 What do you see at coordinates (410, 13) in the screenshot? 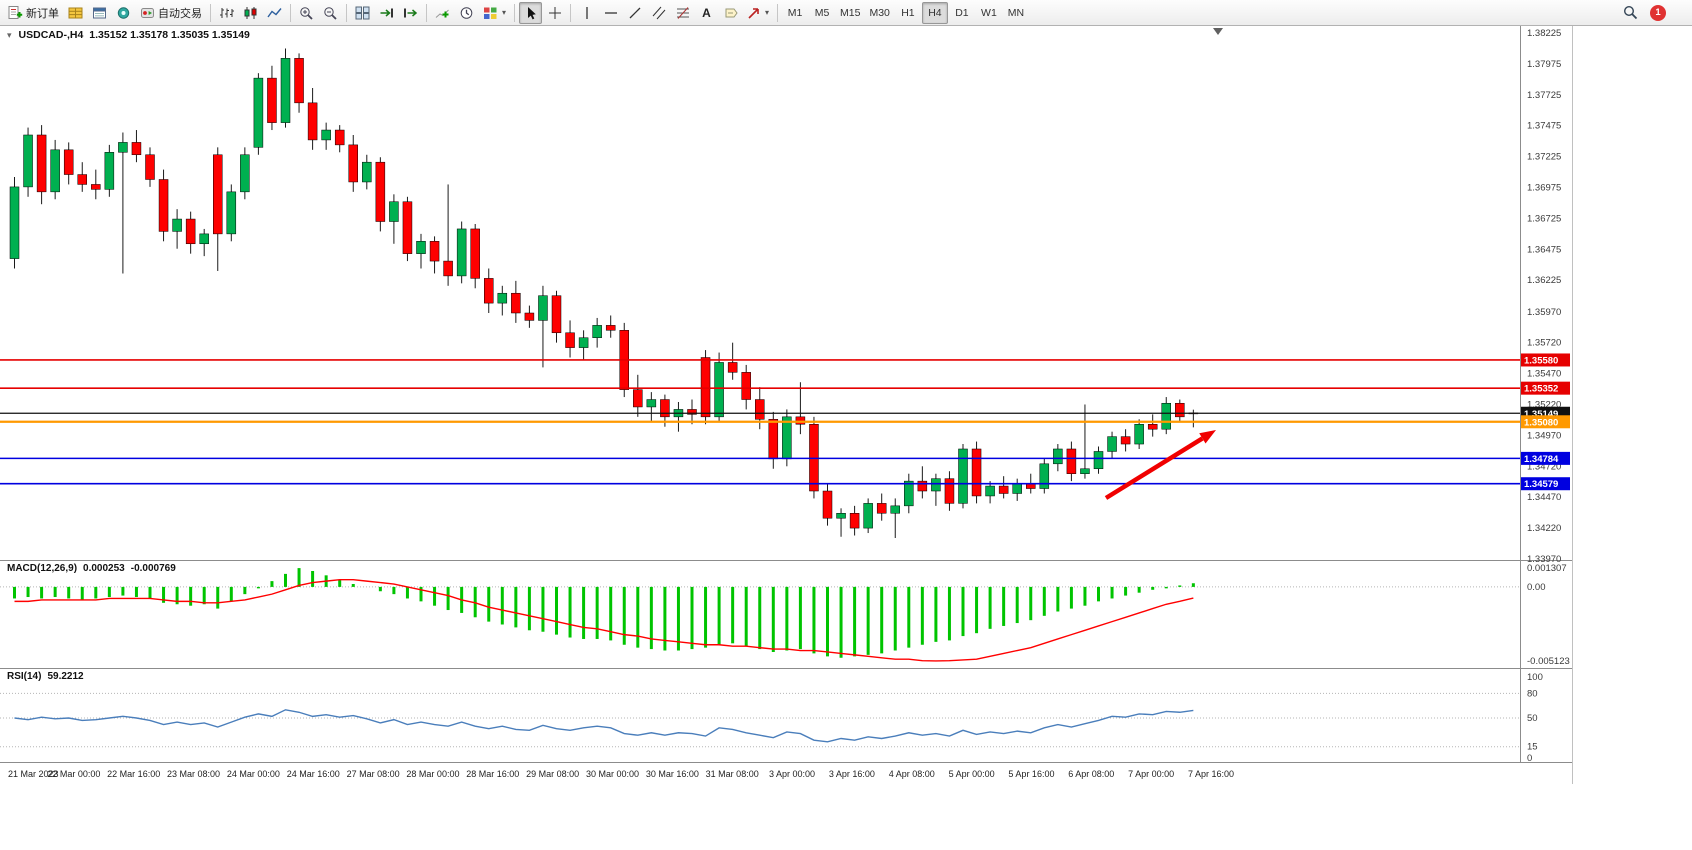
I see `chart-shift-button` at bounding box center [410, 13].